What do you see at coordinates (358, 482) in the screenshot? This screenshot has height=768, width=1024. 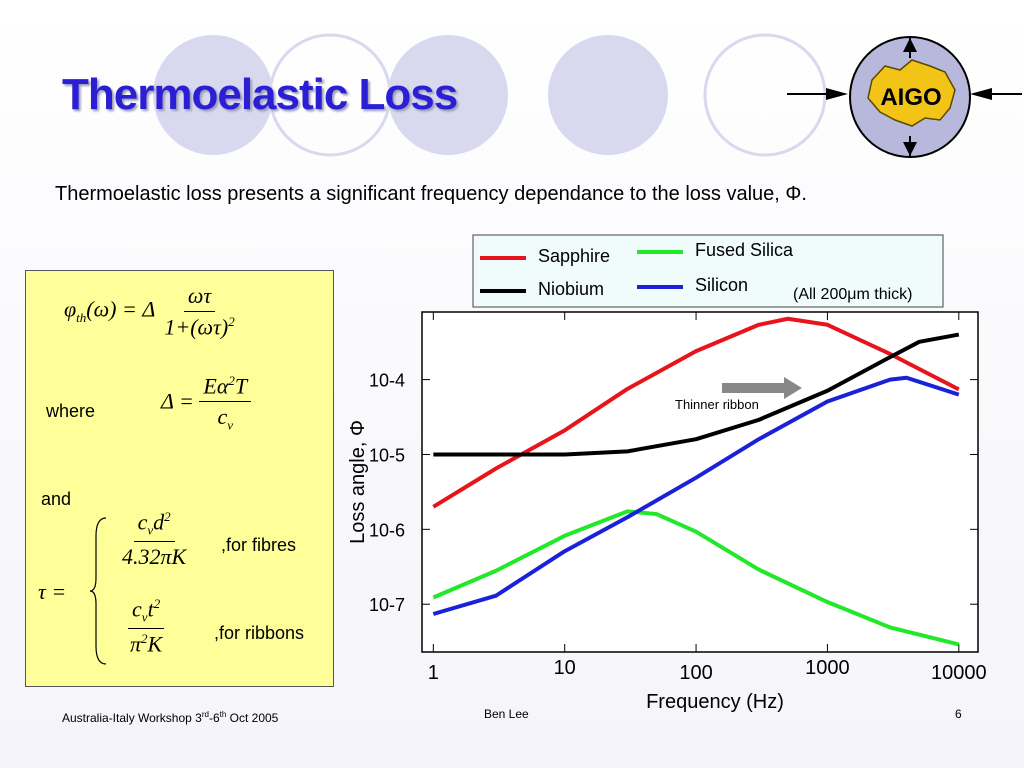 I see `y-axis-label: Loss angle, Φ` at bounding box center [358, 482].